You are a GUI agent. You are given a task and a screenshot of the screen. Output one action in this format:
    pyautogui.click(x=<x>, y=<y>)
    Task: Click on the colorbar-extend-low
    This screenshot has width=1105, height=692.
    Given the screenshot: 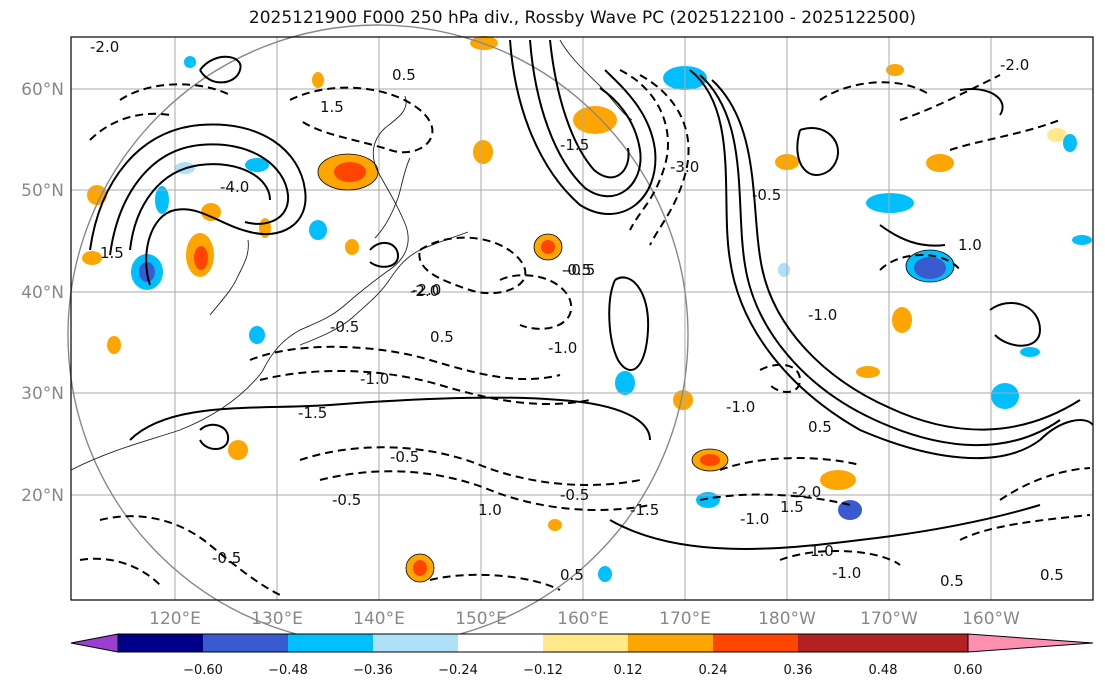 What is the action you would take?
    pyautogui.click(x=94, y=643)
    